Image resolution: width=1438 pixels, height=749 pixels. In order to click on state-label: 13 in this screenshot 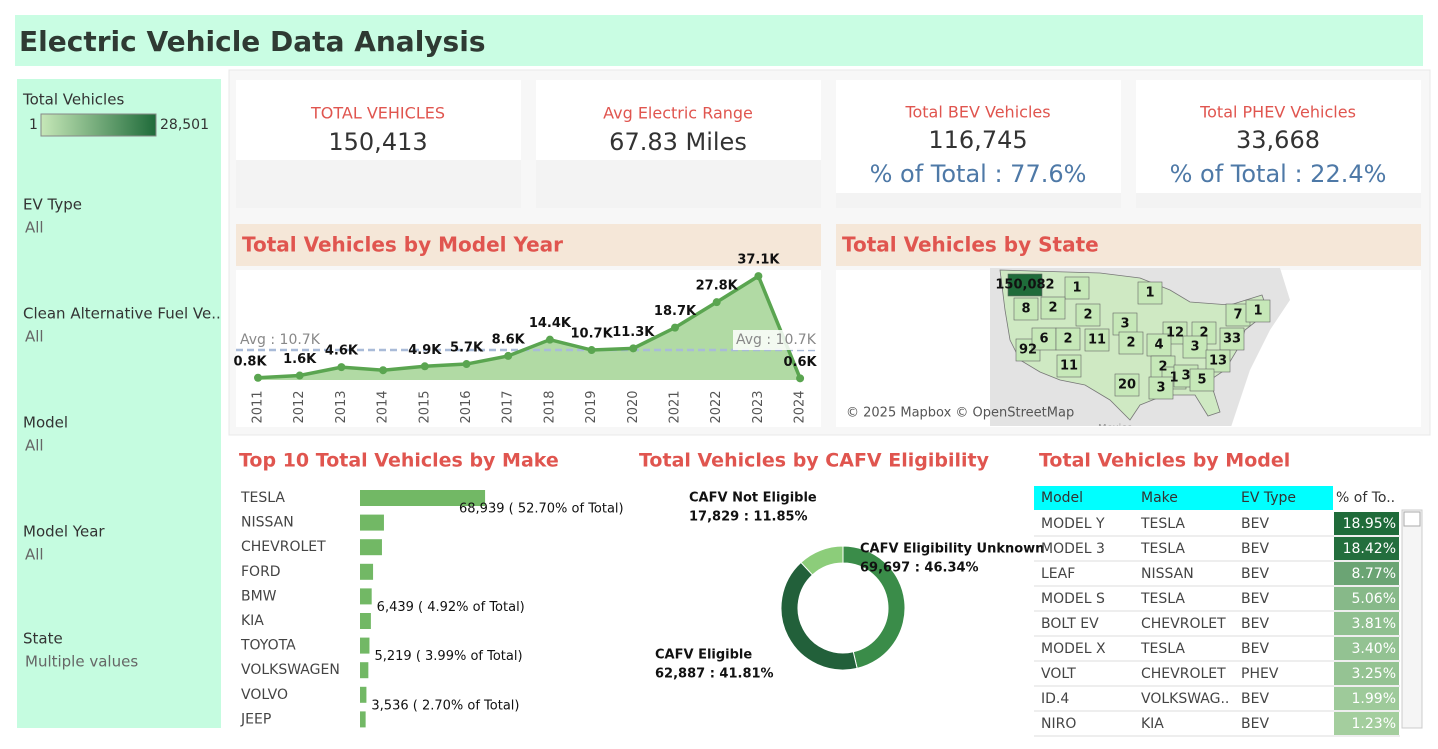, I will do `click(1218, 361)`.